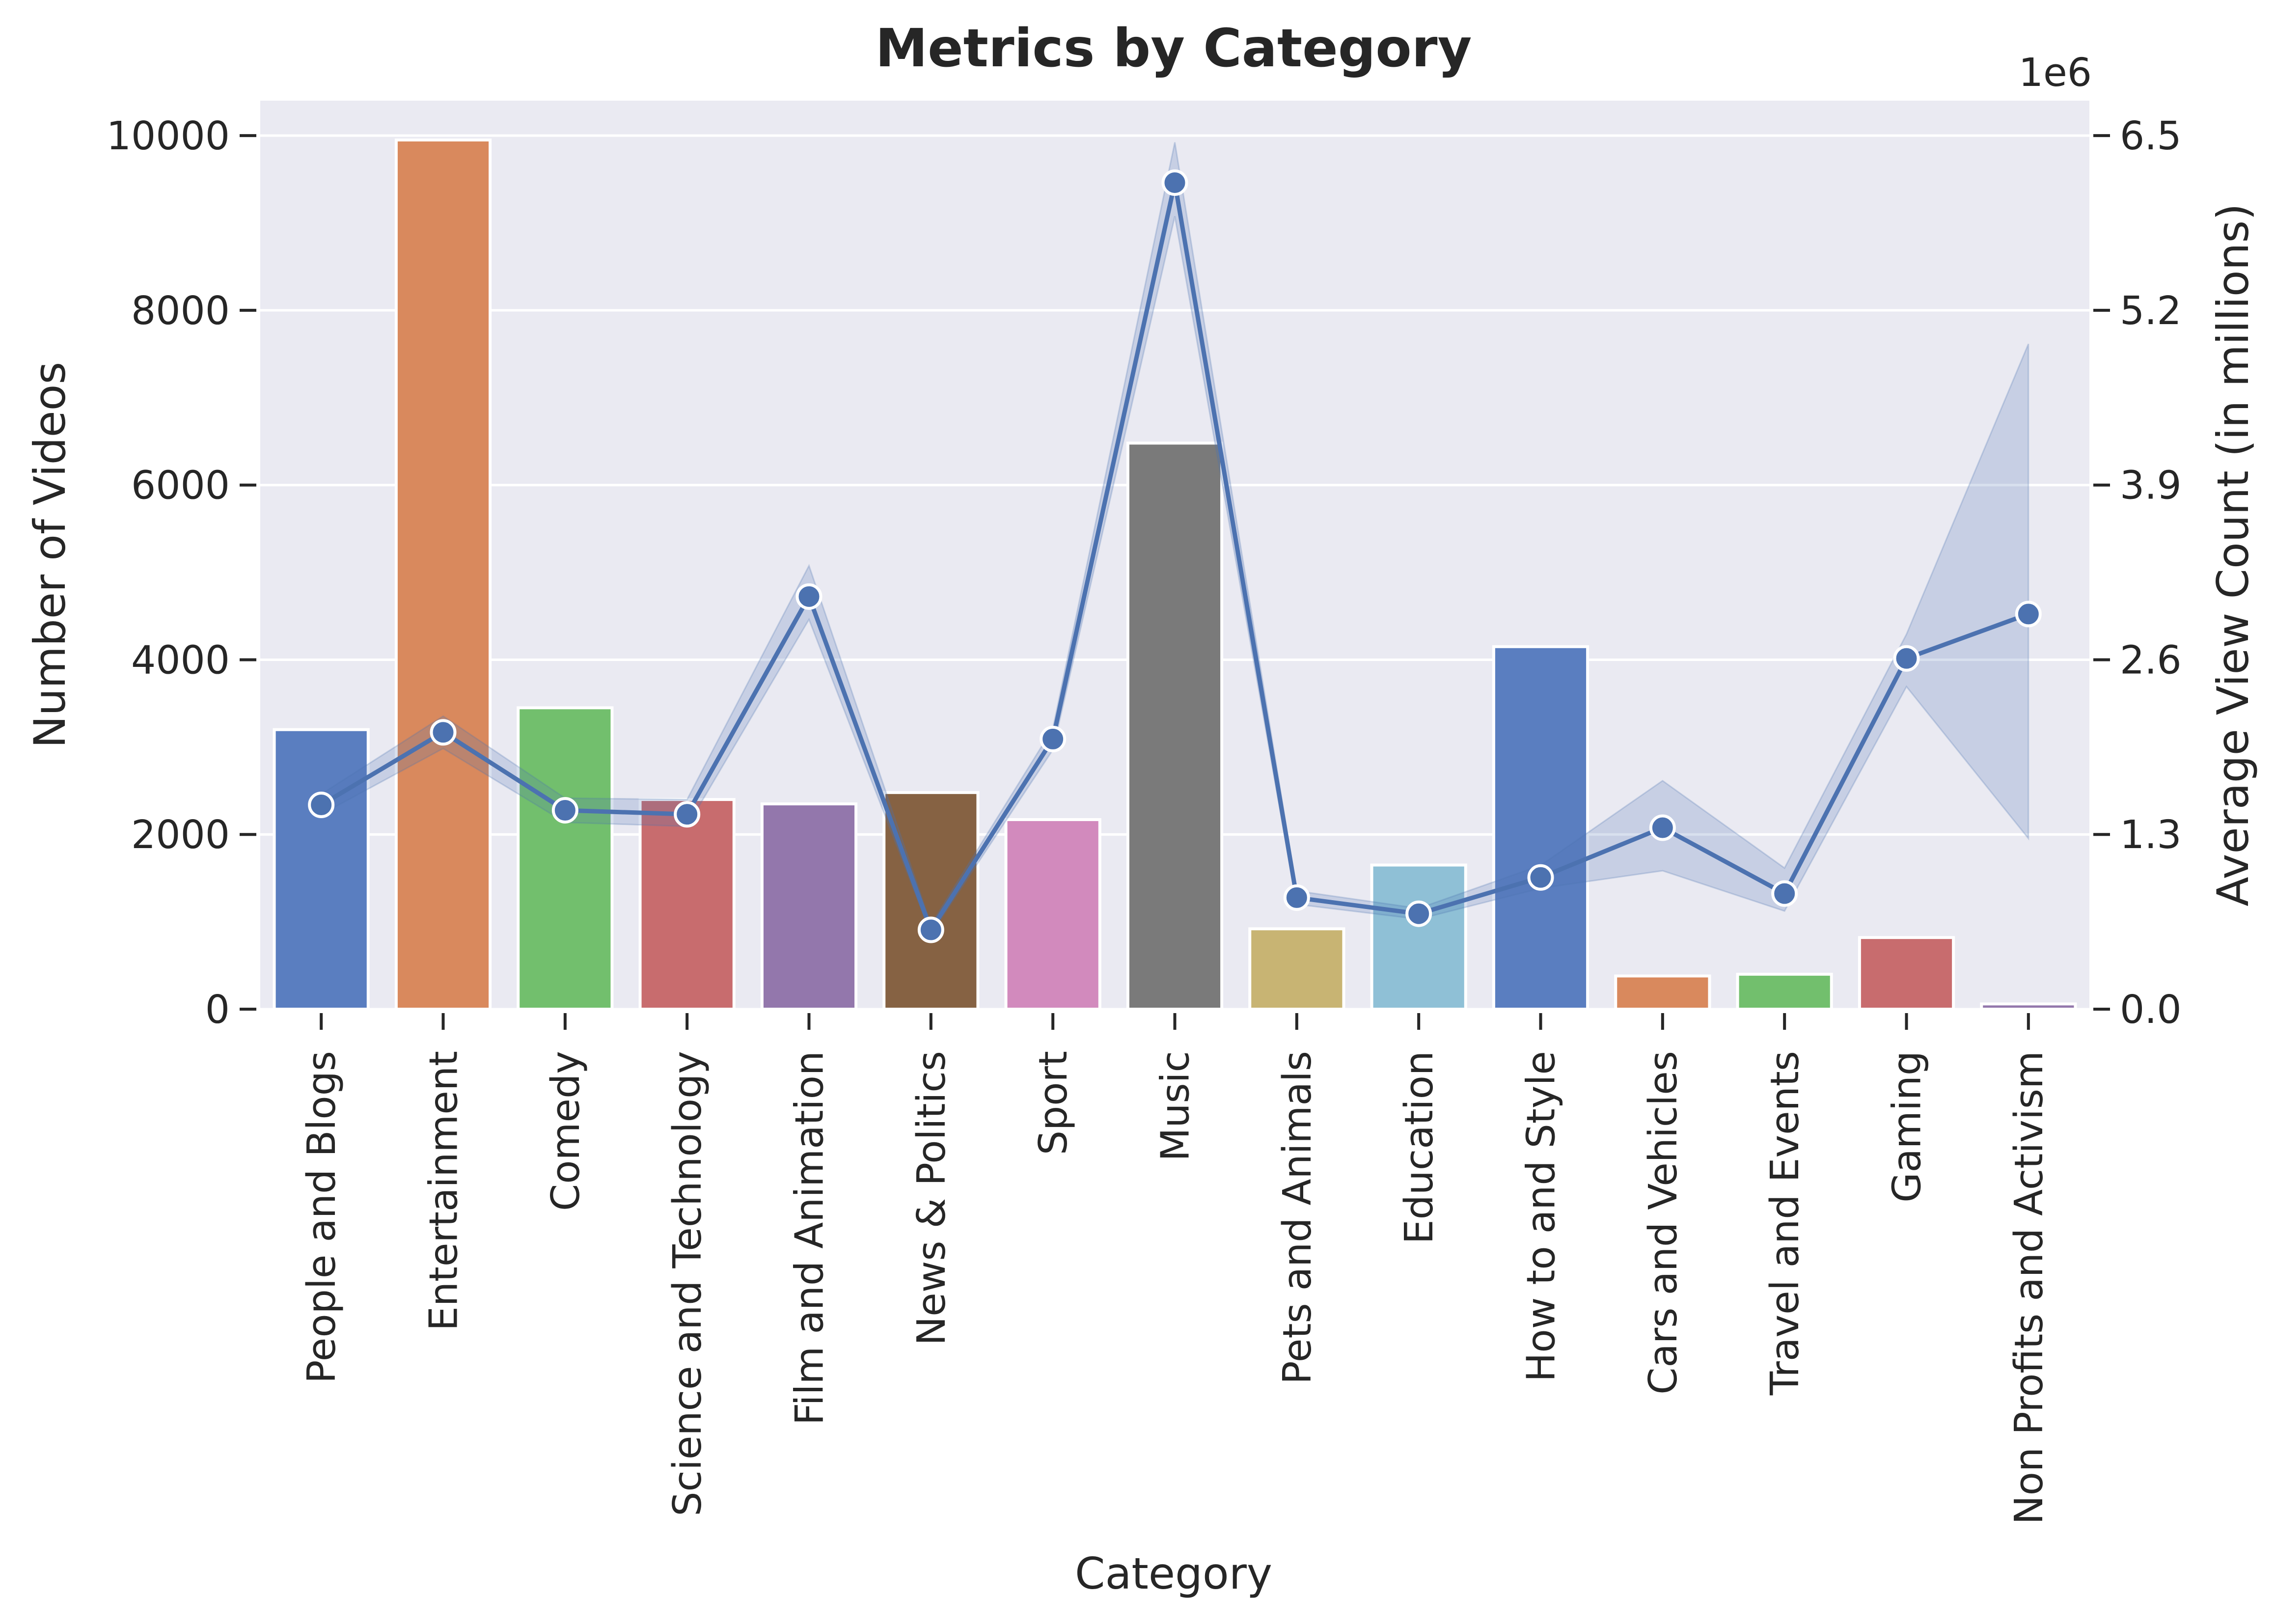 Image resolution: width=2275 pixels, height=1624 pixels. What do you see at coordinates (1907, 1127) in the screenshot?
I see `x-tick-label: Gaming` at bounding box center [1907, 1127].